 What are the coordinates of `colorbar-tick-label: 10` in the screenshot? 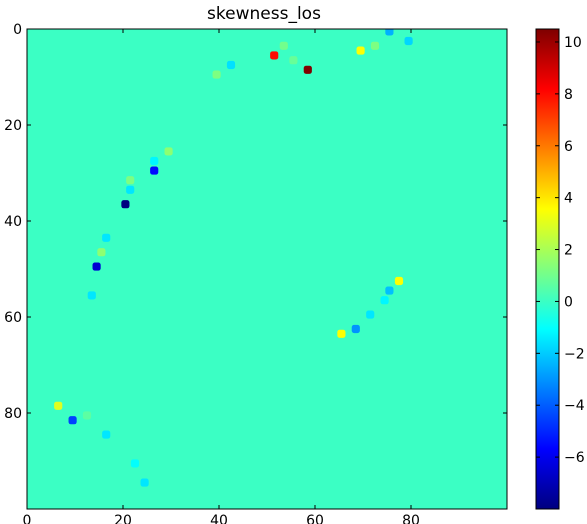 It's located at (573, 43).